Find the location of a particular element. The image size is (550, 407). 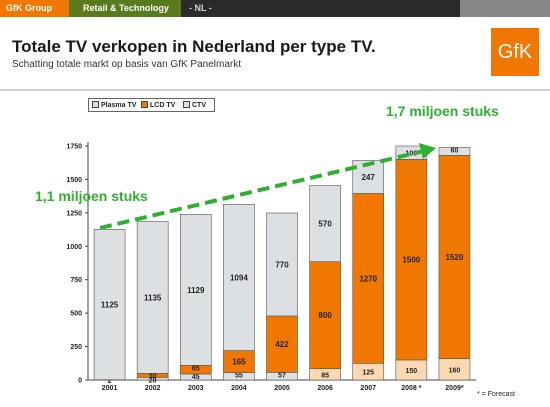

bar-data-label: 100 is located at coordinates (411, 154).